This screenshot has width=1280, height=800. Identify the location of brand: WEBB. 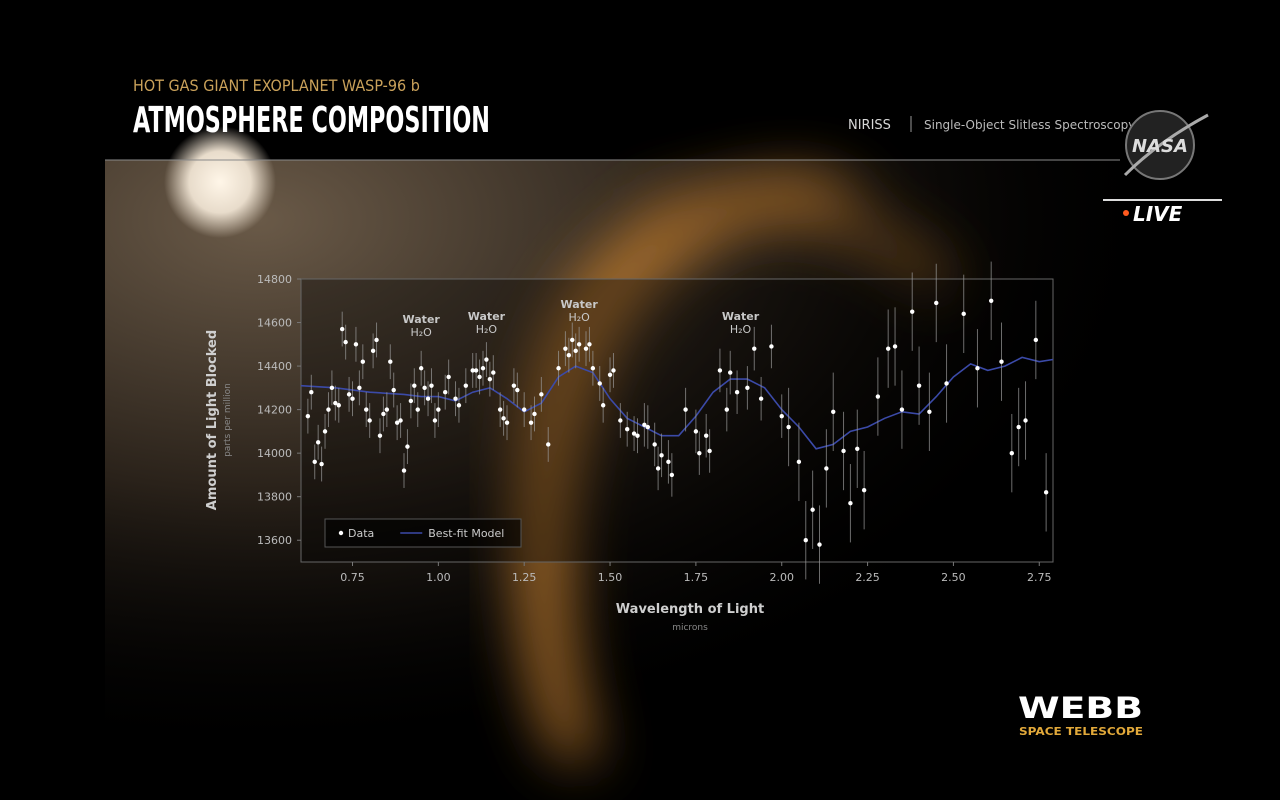
(1080, 708).